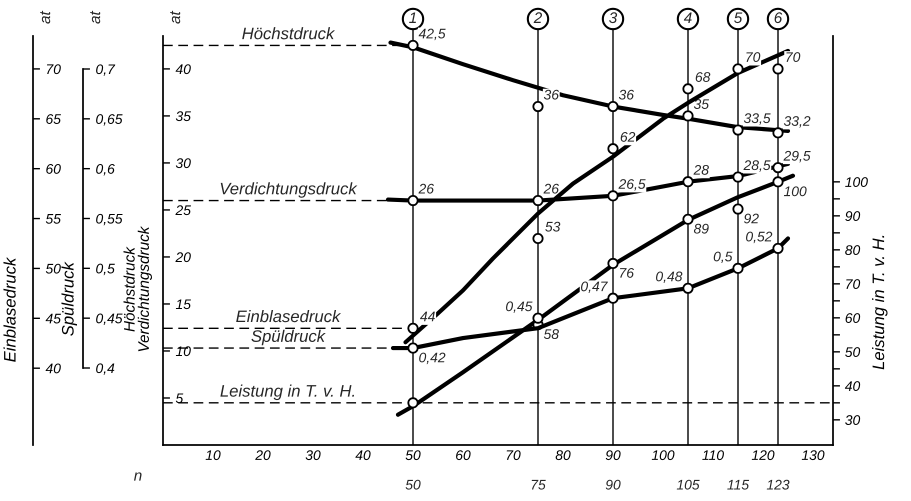 The image size is (911, 501). Describe the element at coordinates (594, 287) in the screenshot. I see `data-label: 0,47` at that location.